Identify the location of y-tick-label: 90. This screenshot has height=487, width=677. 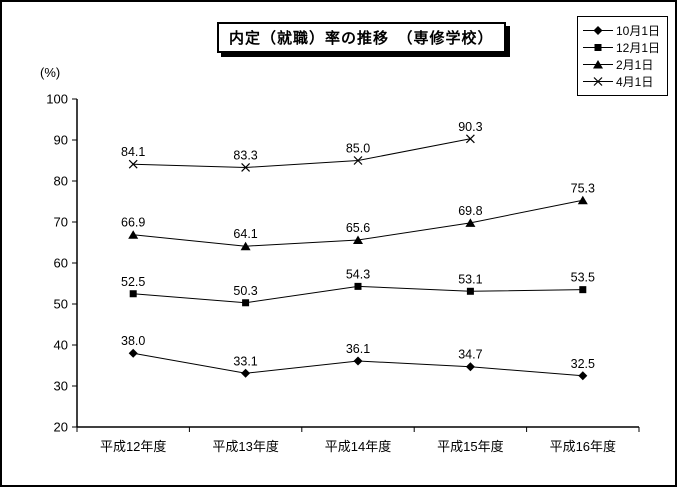
(61, 140).